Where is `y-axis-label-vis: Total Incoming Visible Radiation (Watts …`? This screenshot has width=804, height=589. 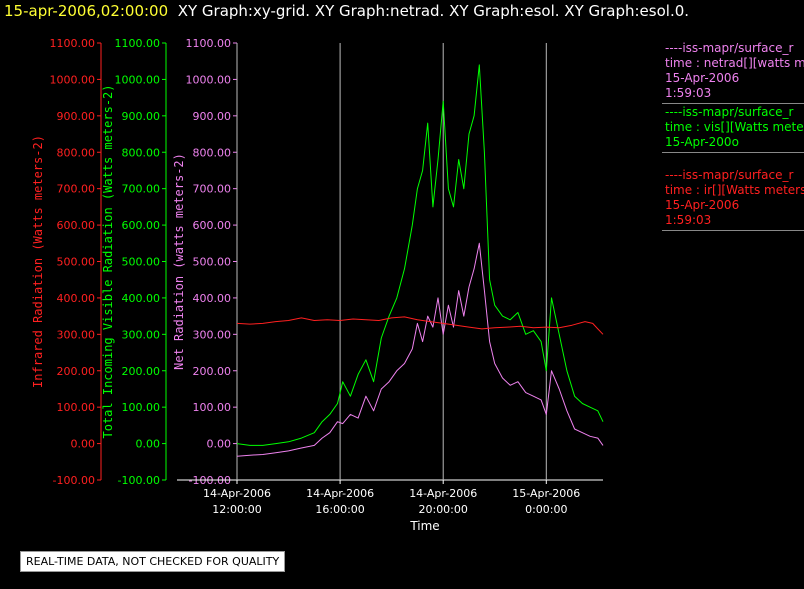 y-axis-label-vis: Total Incoming Visible Radiation (Watts … is located at coordinates (108, 261).